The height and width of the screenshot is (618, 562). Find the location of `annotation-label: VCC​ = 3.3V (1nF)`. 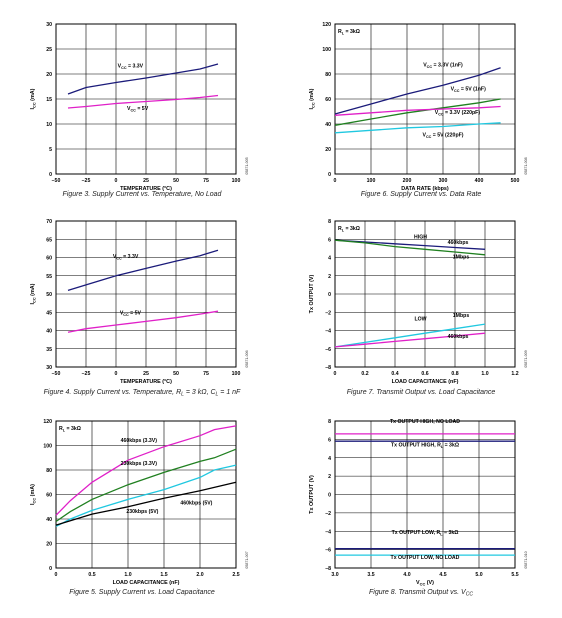

annotation-label: VCC​ = 3.3V (1nF) is located at coordinates (443, 66).